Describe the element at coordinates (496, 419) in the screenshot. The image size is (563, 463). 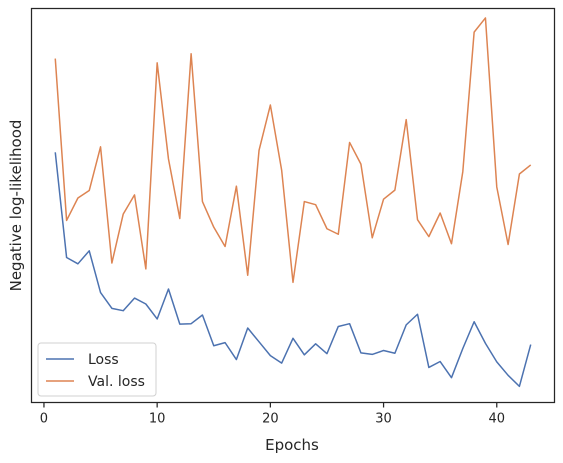
I see `x-tick-label: 40` at that location.